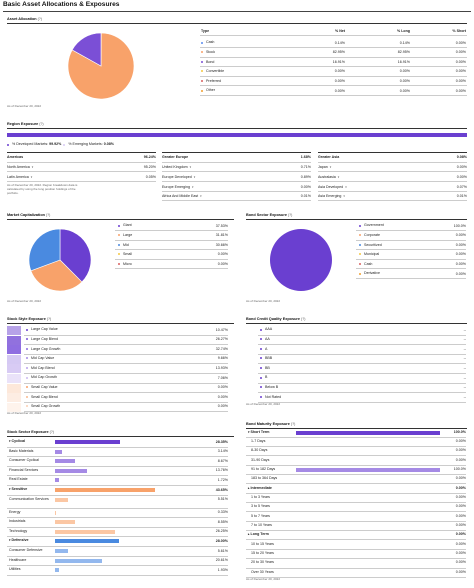 The height and width of the screenshot is (588, 474). What do you see at coordinates (31, 489) in the screenshot?
I see `sector-row-sensitive: ▾Sensitive` at bounding box center [31, 489].